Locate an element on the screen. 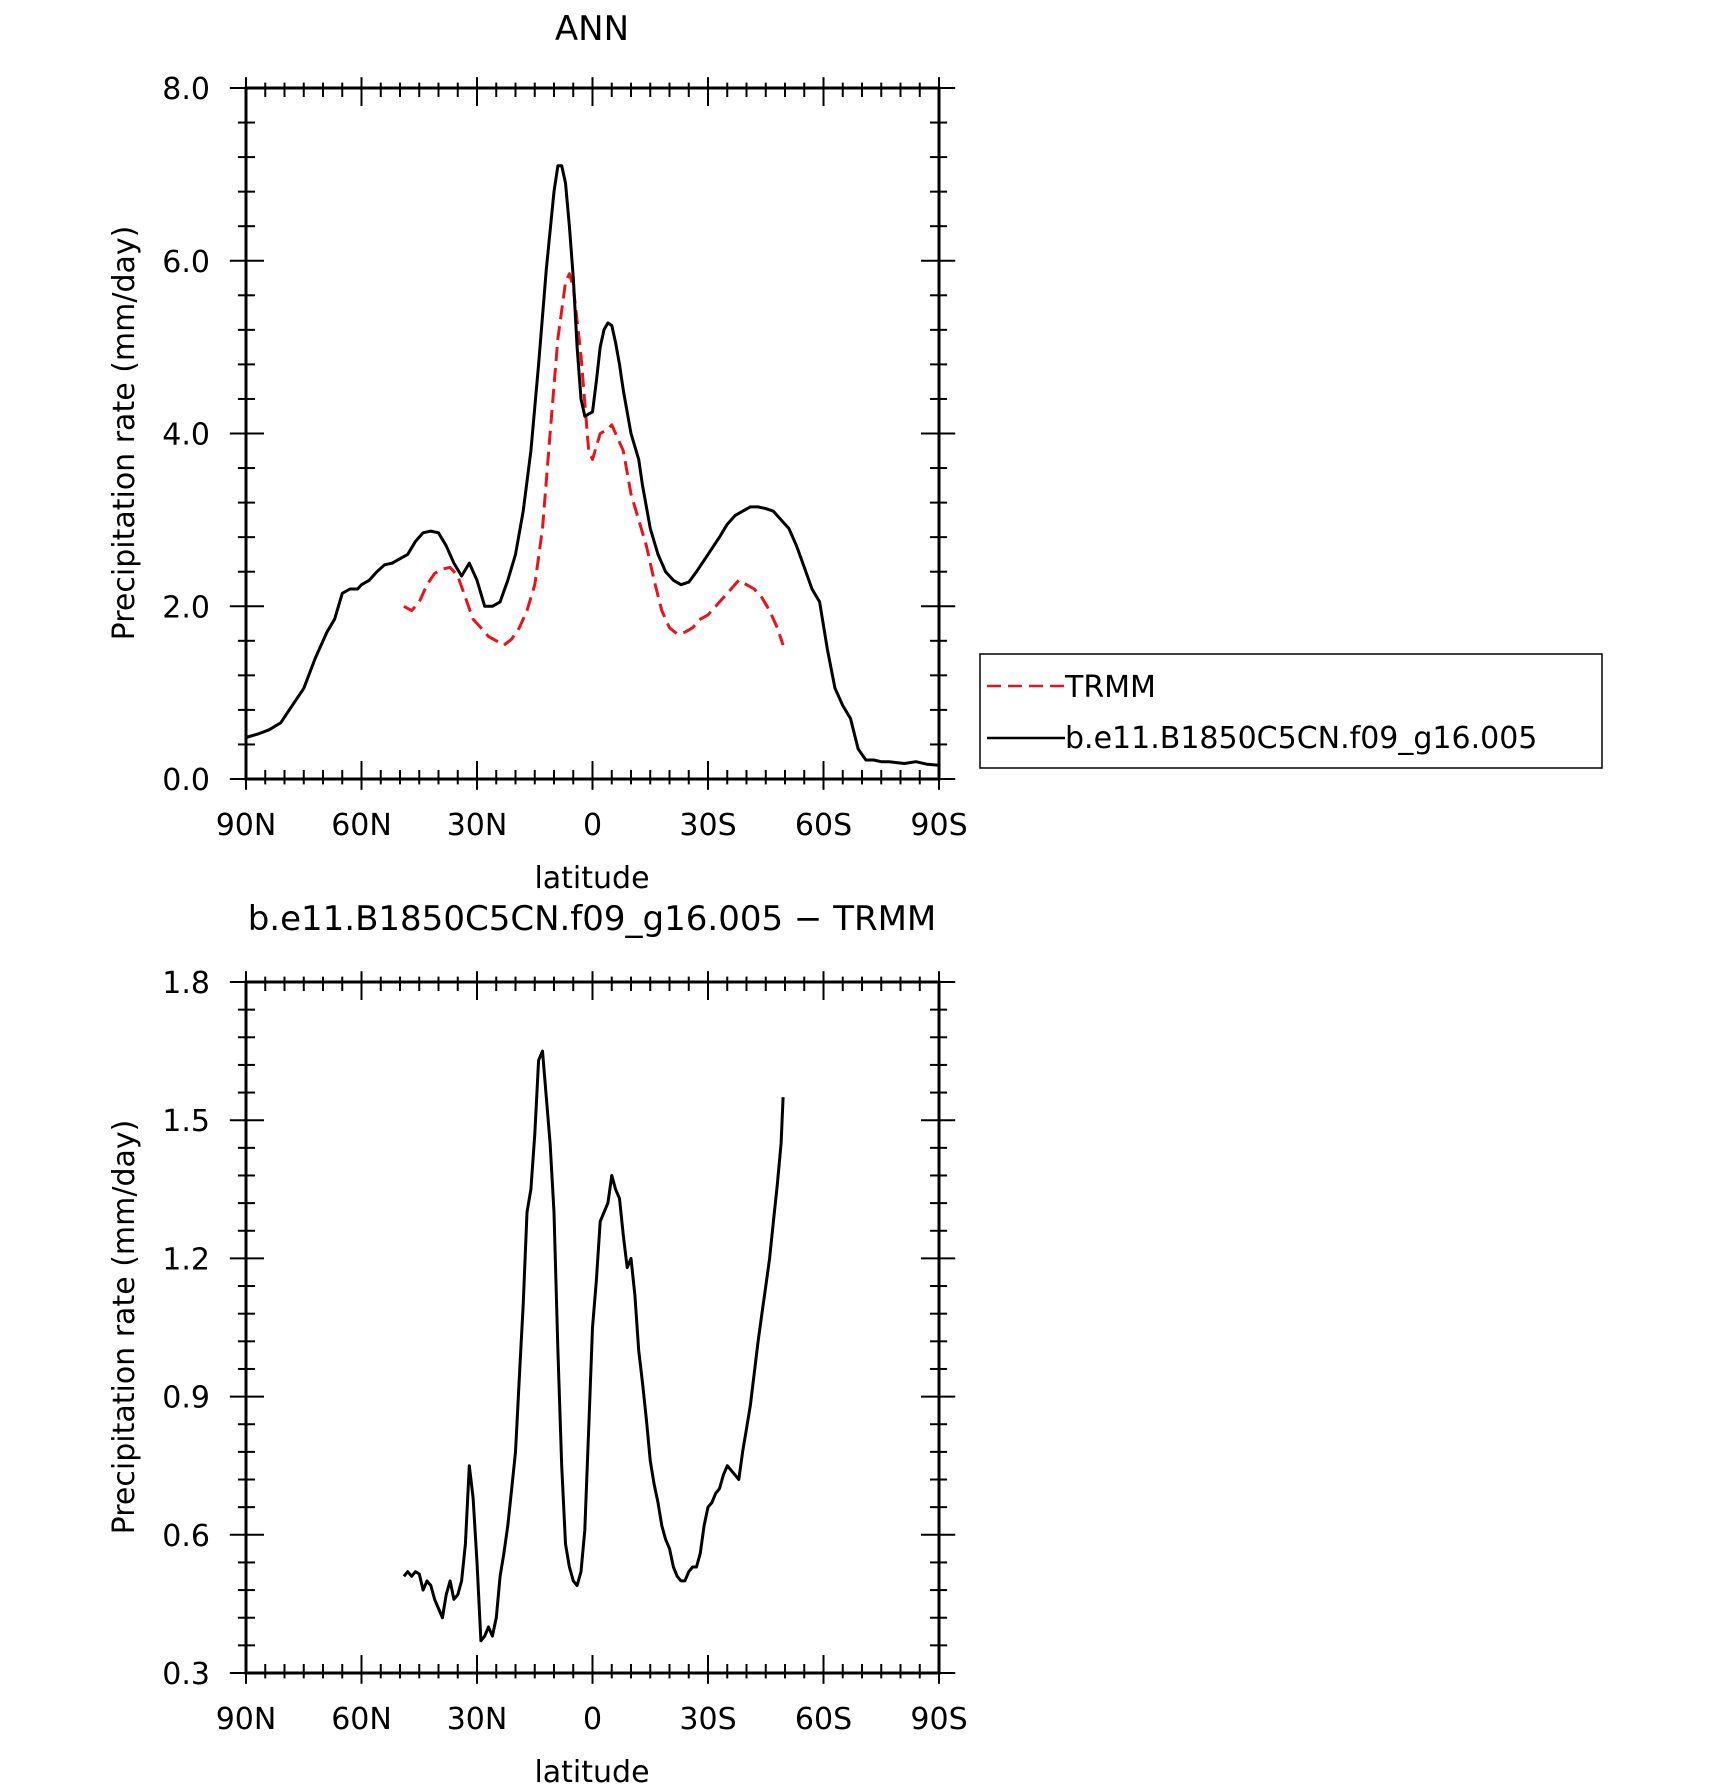  top-y-tick-label: 2.0 is located at coordinates (186, 607).